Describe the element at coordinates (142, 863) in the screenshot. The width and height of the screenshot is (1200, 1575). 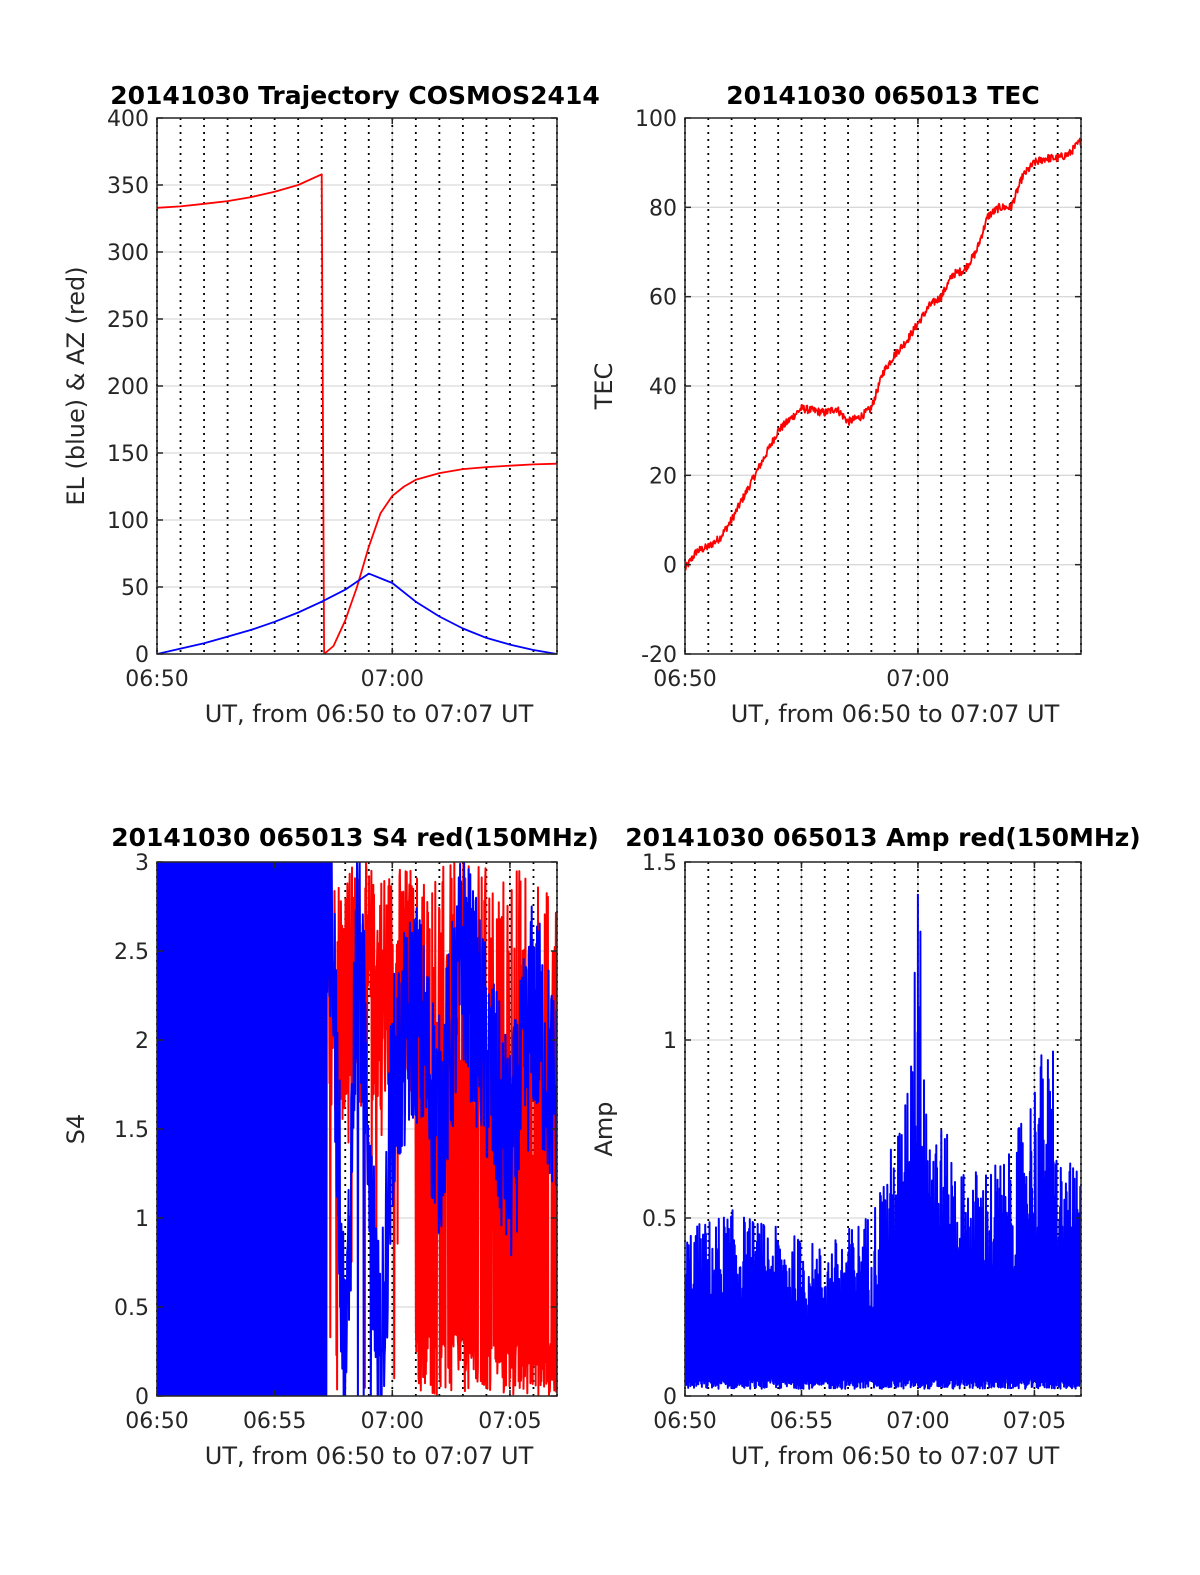
I see `y-tick-label: 3` at that location.